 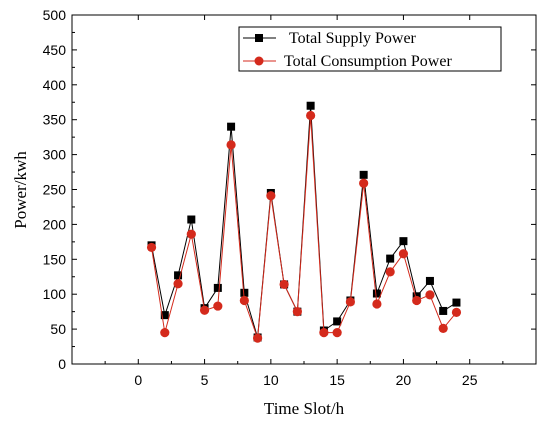 What do you see at coordinates (271, 380) in the screenshot?
I see `x-tick-label: 10` at bounding box center [271, 380].